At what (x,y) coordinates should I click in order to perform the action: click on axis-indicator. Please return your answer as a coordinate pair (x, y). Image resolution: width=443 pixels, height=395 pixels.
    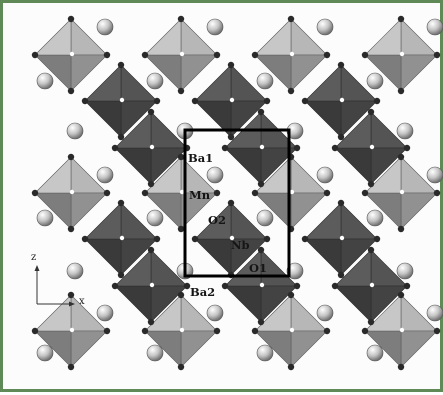
    Looking at the image, I should click on (54, 286).